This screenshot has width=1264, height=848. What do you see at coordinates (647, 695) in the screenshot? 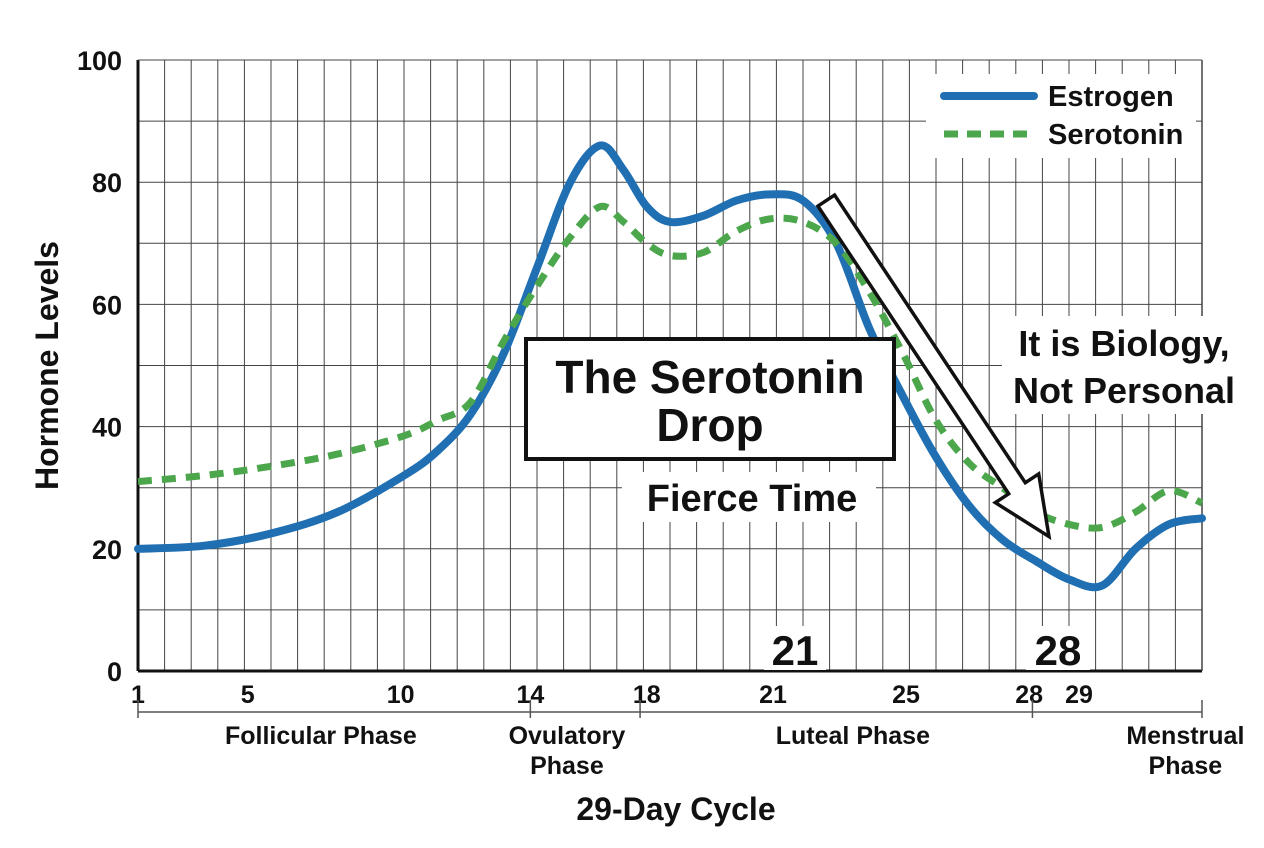
I see `x-tick-label: 18` at bounding box center [647, 695].